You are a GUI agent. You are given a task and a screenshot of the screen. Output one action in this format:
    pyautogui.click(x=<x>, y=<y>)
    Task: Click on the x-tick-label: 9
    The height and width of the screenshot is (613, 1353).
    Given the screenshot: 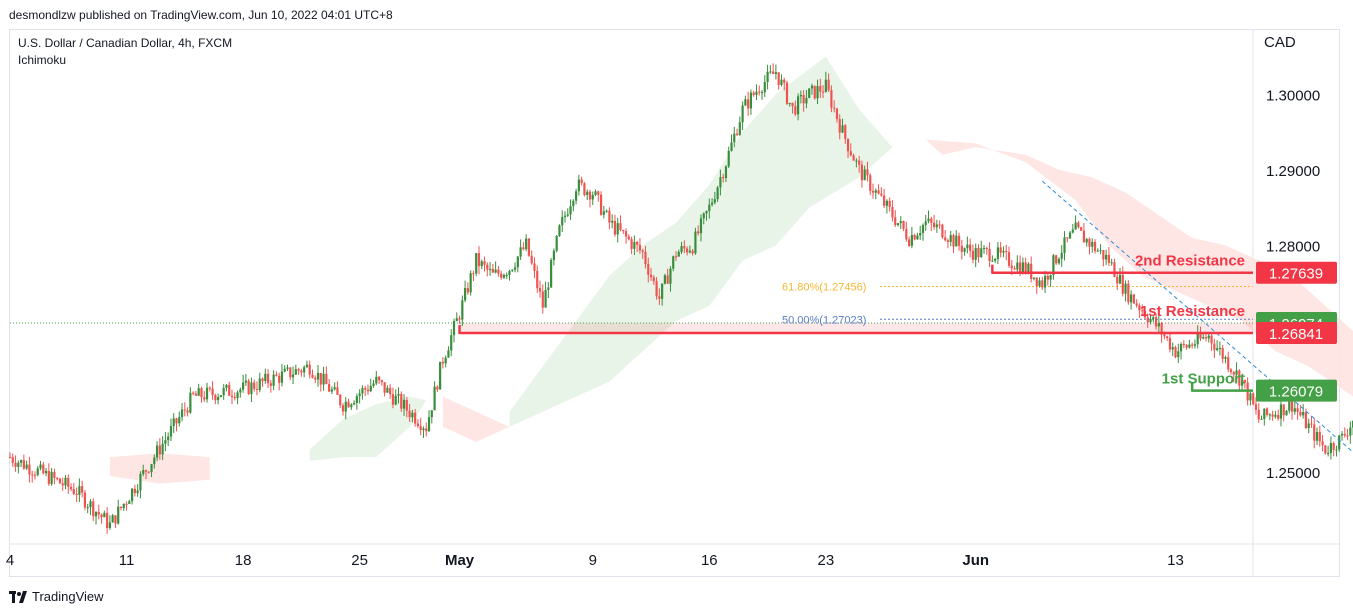 What is the action you would take?
    pyautogui.click(x=593, y=560)
    